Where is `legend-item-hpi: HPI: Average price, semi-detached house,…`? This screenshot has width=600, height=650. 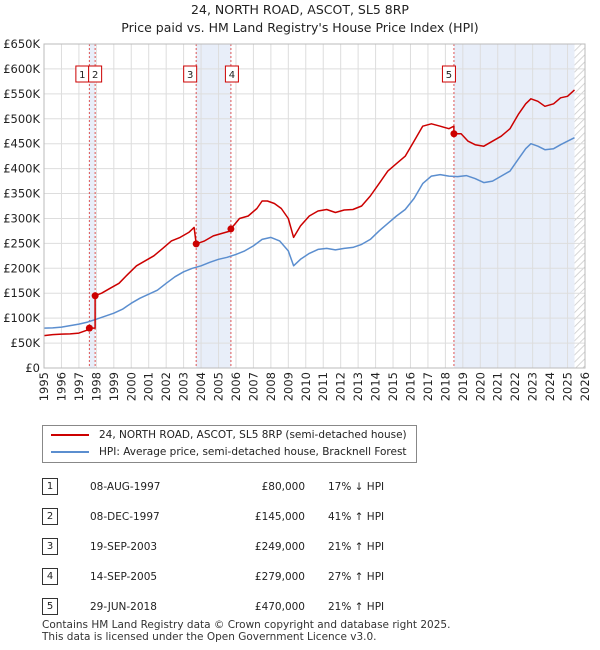 legend-item-hpi: HPI: Average price, semi-detached house,… is located at coordinates (229, 452).